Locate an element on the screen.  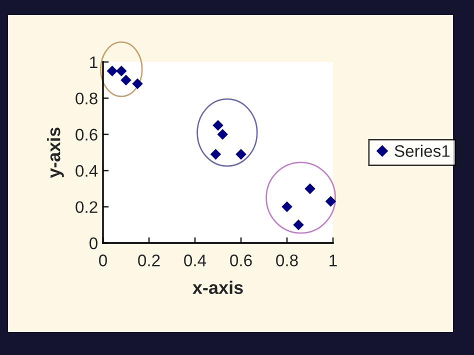
x-tick-label: 0.8 is located at coordinates (287, 260).